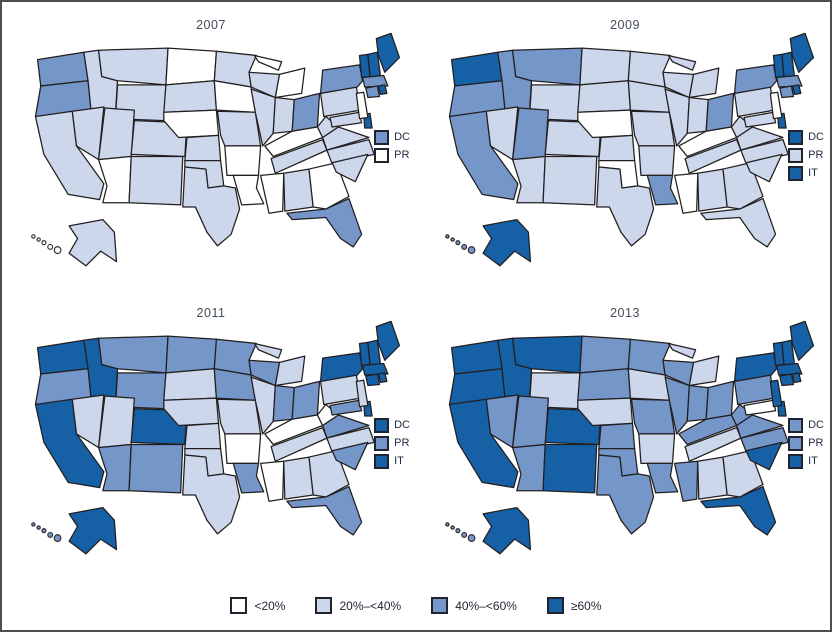 The height and width of the screenshot is (632, 832). I want to click on legend-item-40-60: 40%–<60%, so click(474, 605).